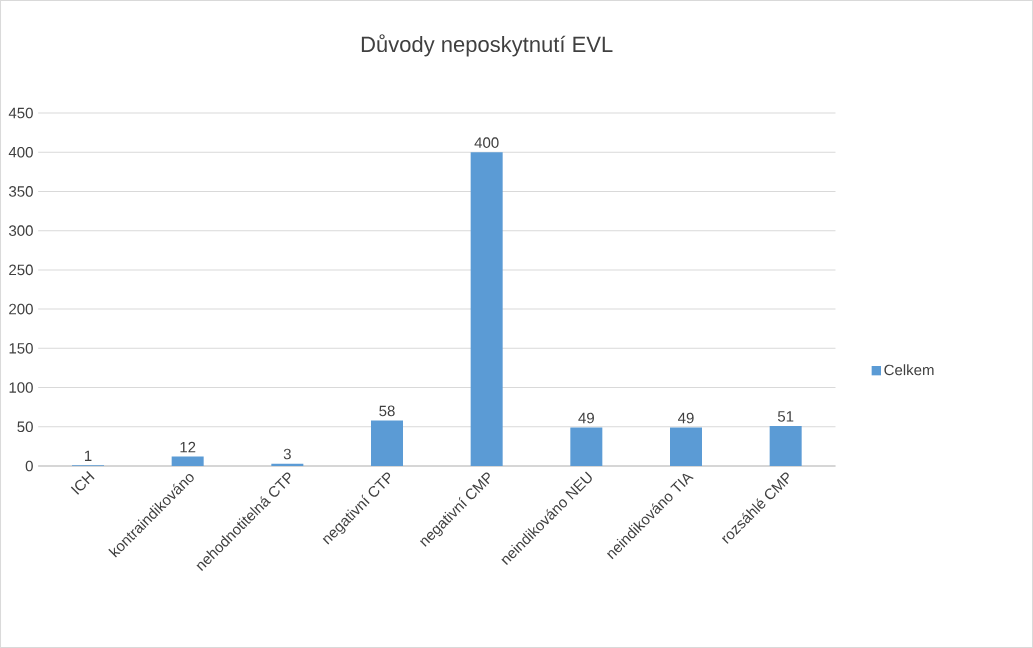  I want to click on x-tick-label: ICH, so click(82, 483).